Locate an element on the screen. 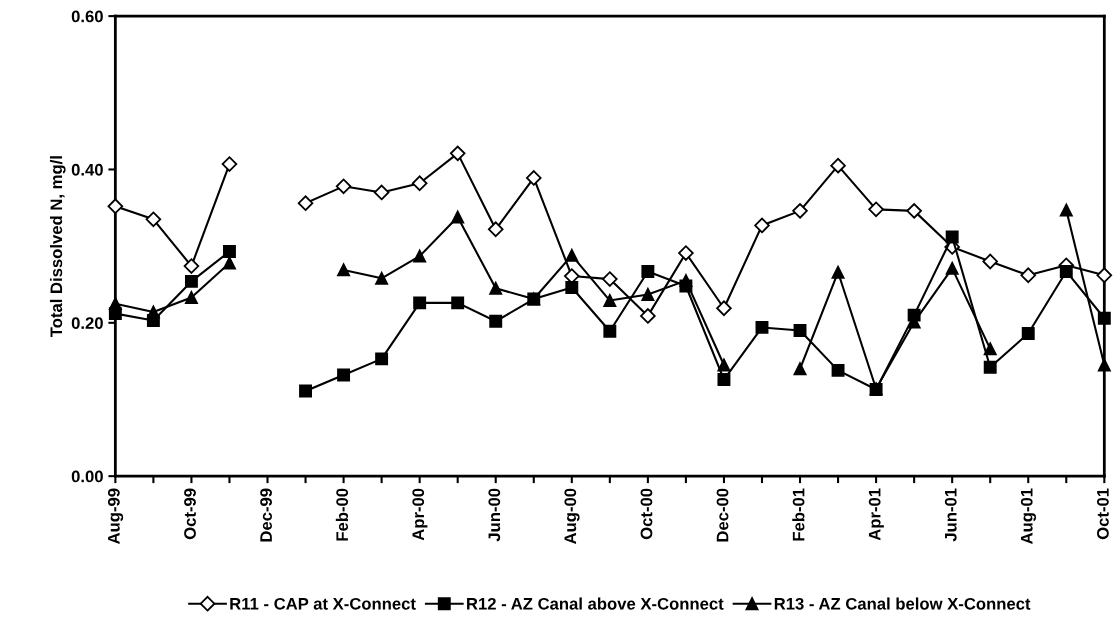 The image size is (1120, 620). x-tick-label: Jun-00 is located at coordinates (494, 515).